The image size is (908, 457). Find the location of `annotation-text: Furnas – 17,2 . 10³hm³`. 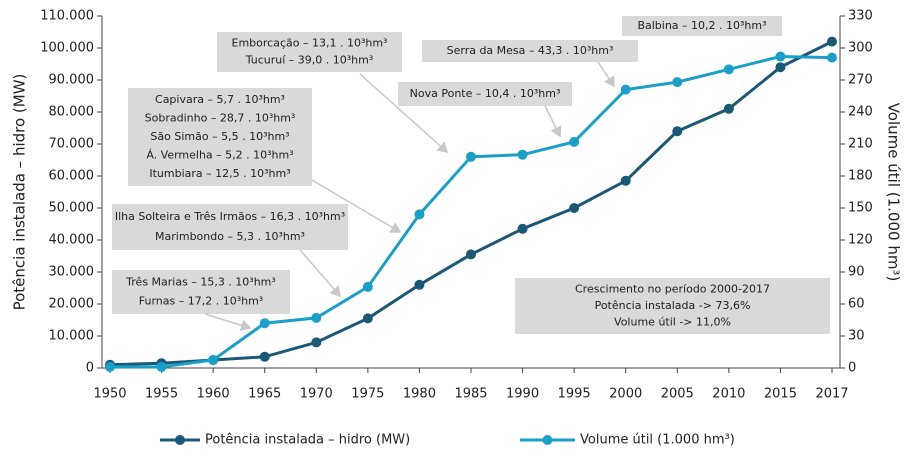

annotation-text: Furnas – 17,2 . 10³hm³ is located at coordinates (201, 301).